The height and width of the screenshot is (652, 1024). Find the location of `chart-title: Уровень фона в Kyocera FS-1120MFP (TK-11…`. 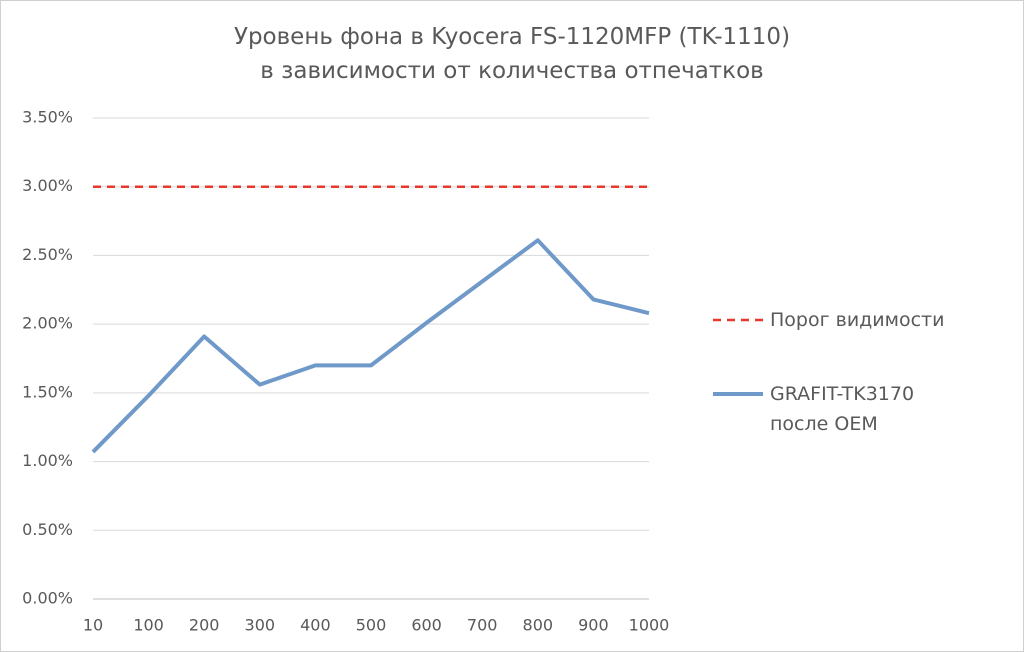

chart-title: Уровень фона в Kyocera FS-1120MFP (TK-11… is located at coordinates (512, 54).